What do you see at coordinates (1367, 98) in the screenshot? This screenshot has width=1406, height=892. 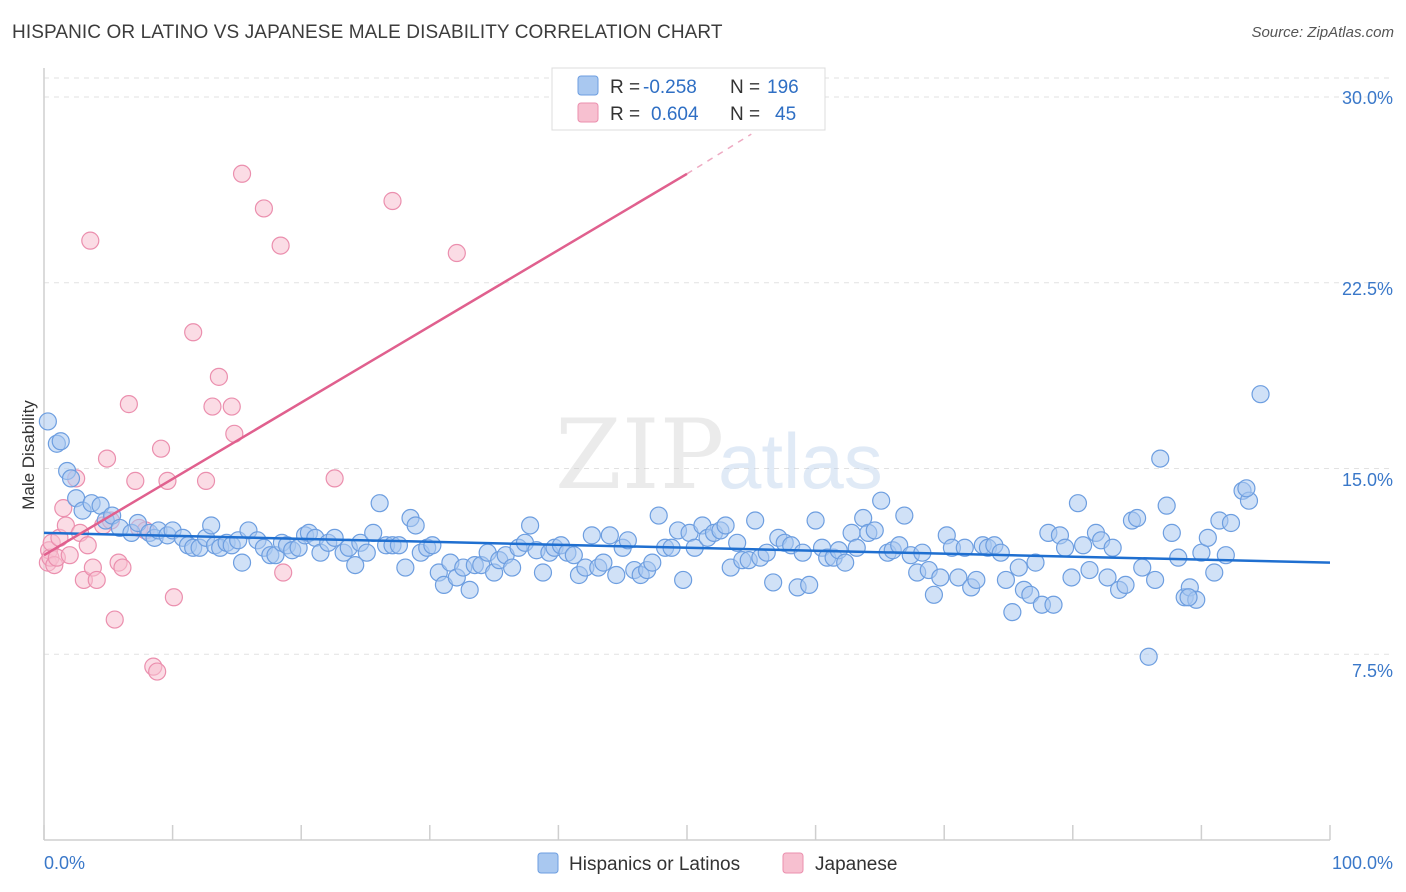 I see `y-tick-label-30: 30.0%` at bounding box center [1367, 98].